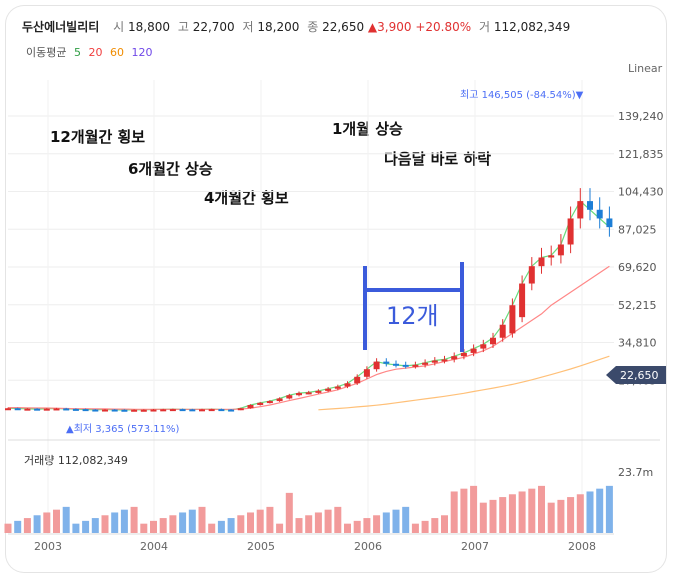  I want to click on volume-total: 112,082,349, so click(532, 27).